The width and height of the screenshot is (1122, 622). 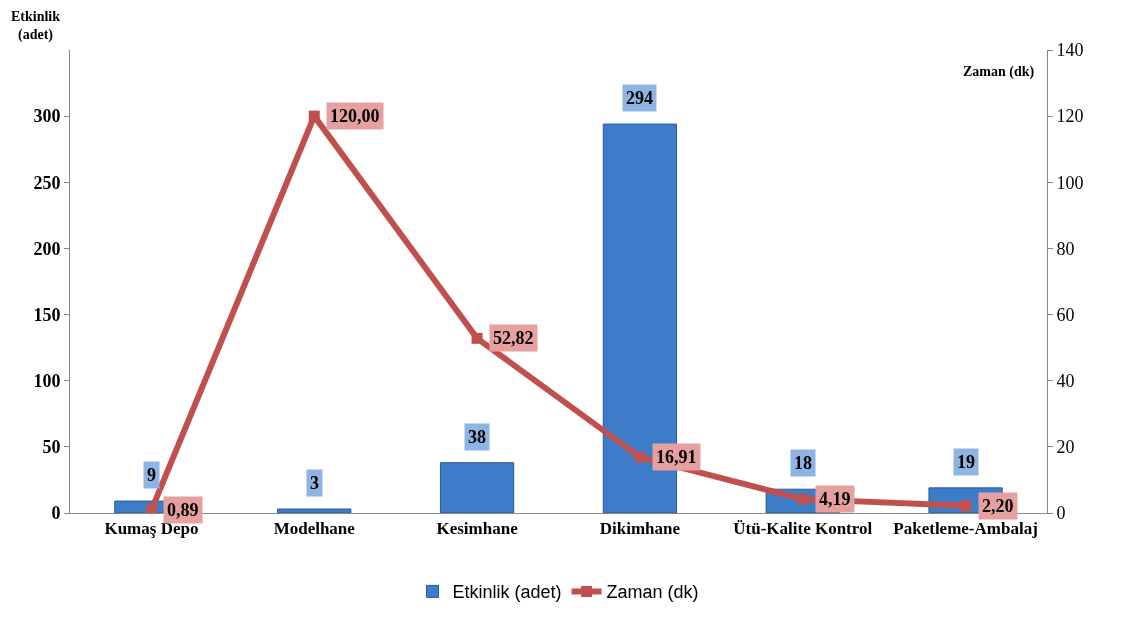 I want to click on x-tick-label: Paketleme-Ambalaj, so click(x=965, y=529).